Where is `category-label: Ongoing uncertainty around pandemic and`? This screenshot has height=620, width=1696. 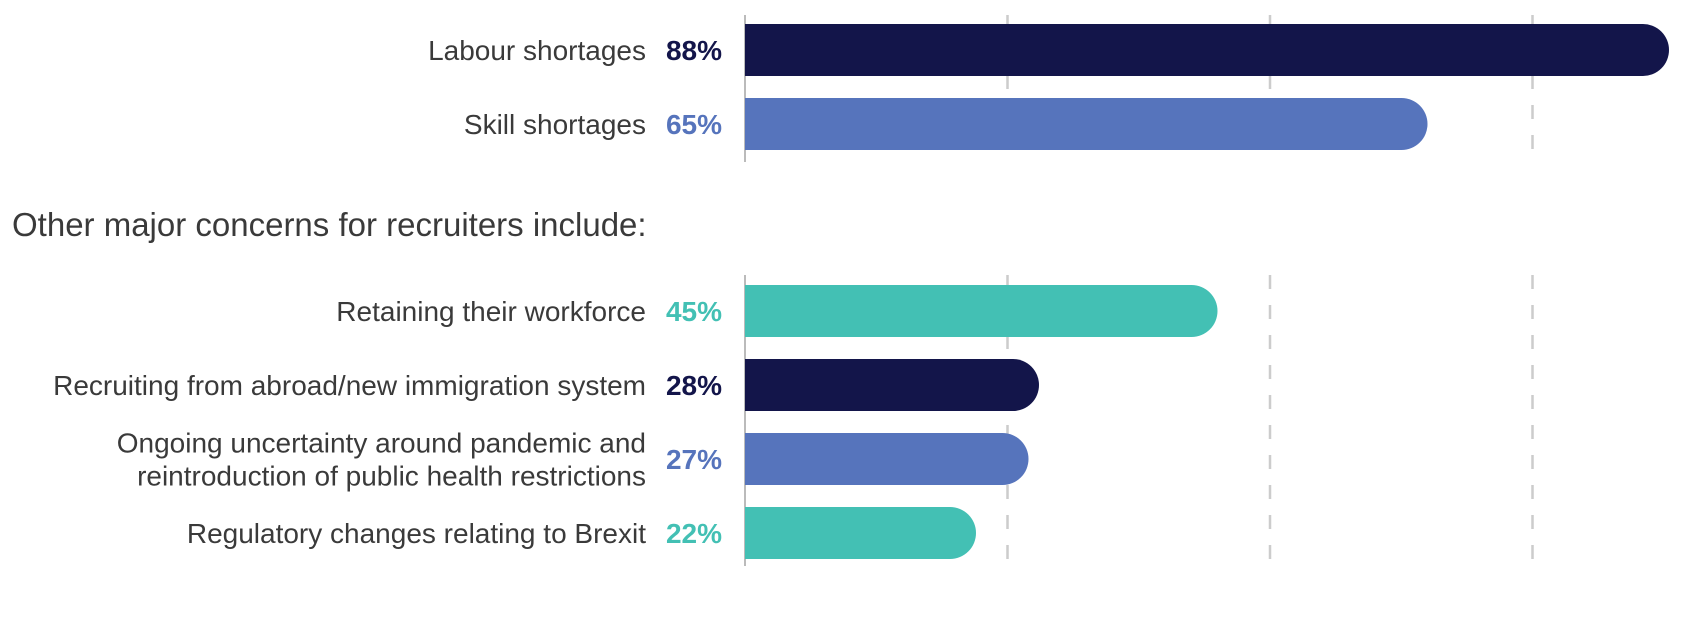
category-label: Ongoing uncertainty around pandemic and is located at coordinates (381, 443).